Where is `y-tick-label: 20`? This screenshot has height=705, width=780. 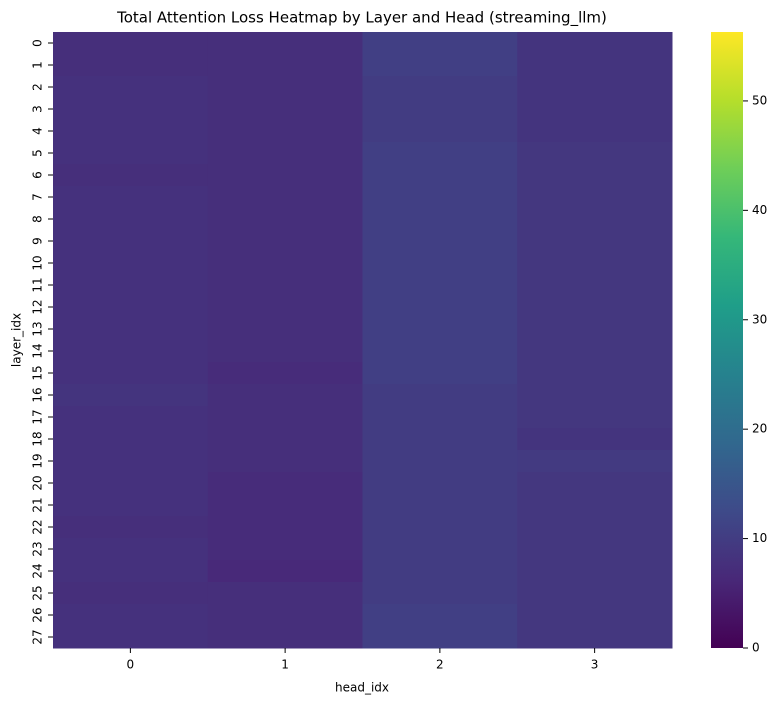 y-tick-label: 20 is located at coordinates (38, 482).